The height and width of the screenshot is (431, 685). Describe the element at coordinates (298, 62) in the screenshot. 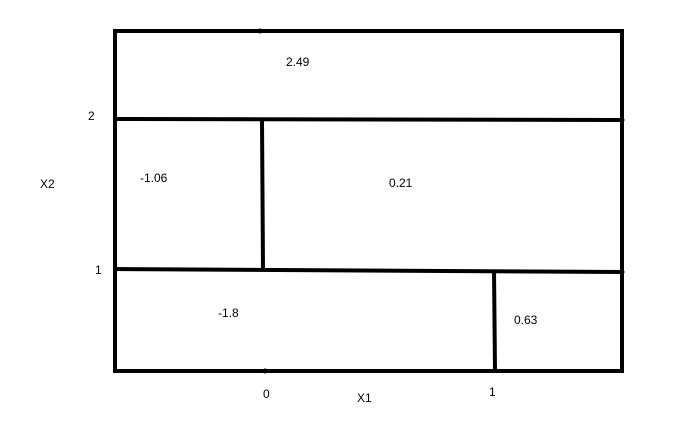

I see `region-value-top: 2.49` at that location.